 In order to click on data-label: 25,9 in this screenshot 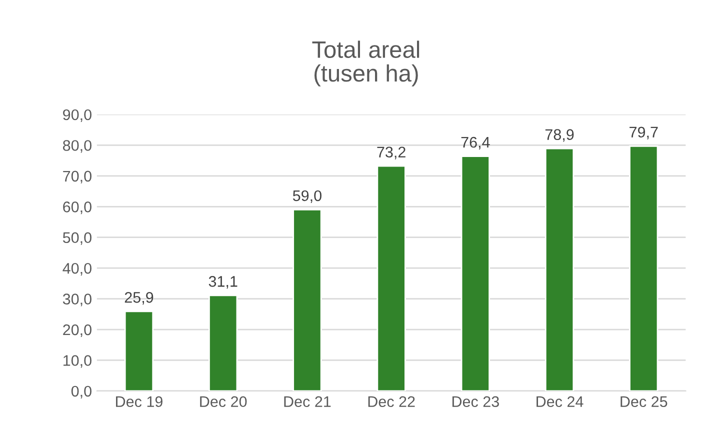, I will do `click(139, 298)`.